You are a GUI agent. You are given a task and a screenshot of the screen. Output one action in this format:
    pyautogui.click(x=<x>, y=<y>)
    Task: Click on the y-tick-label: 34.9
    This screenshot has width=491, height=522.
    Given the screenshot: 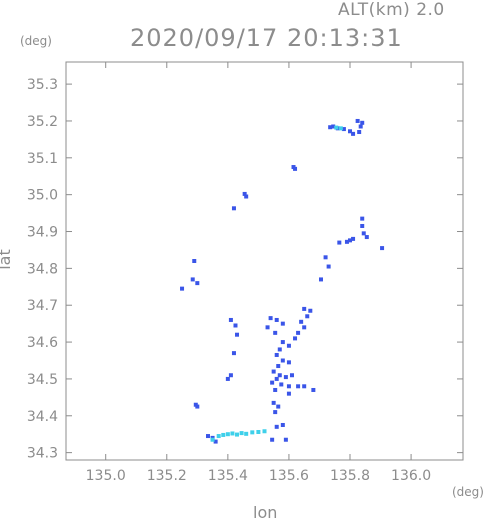 What is the action you would take?
    pyautogui.click(x=42, y=233)
    